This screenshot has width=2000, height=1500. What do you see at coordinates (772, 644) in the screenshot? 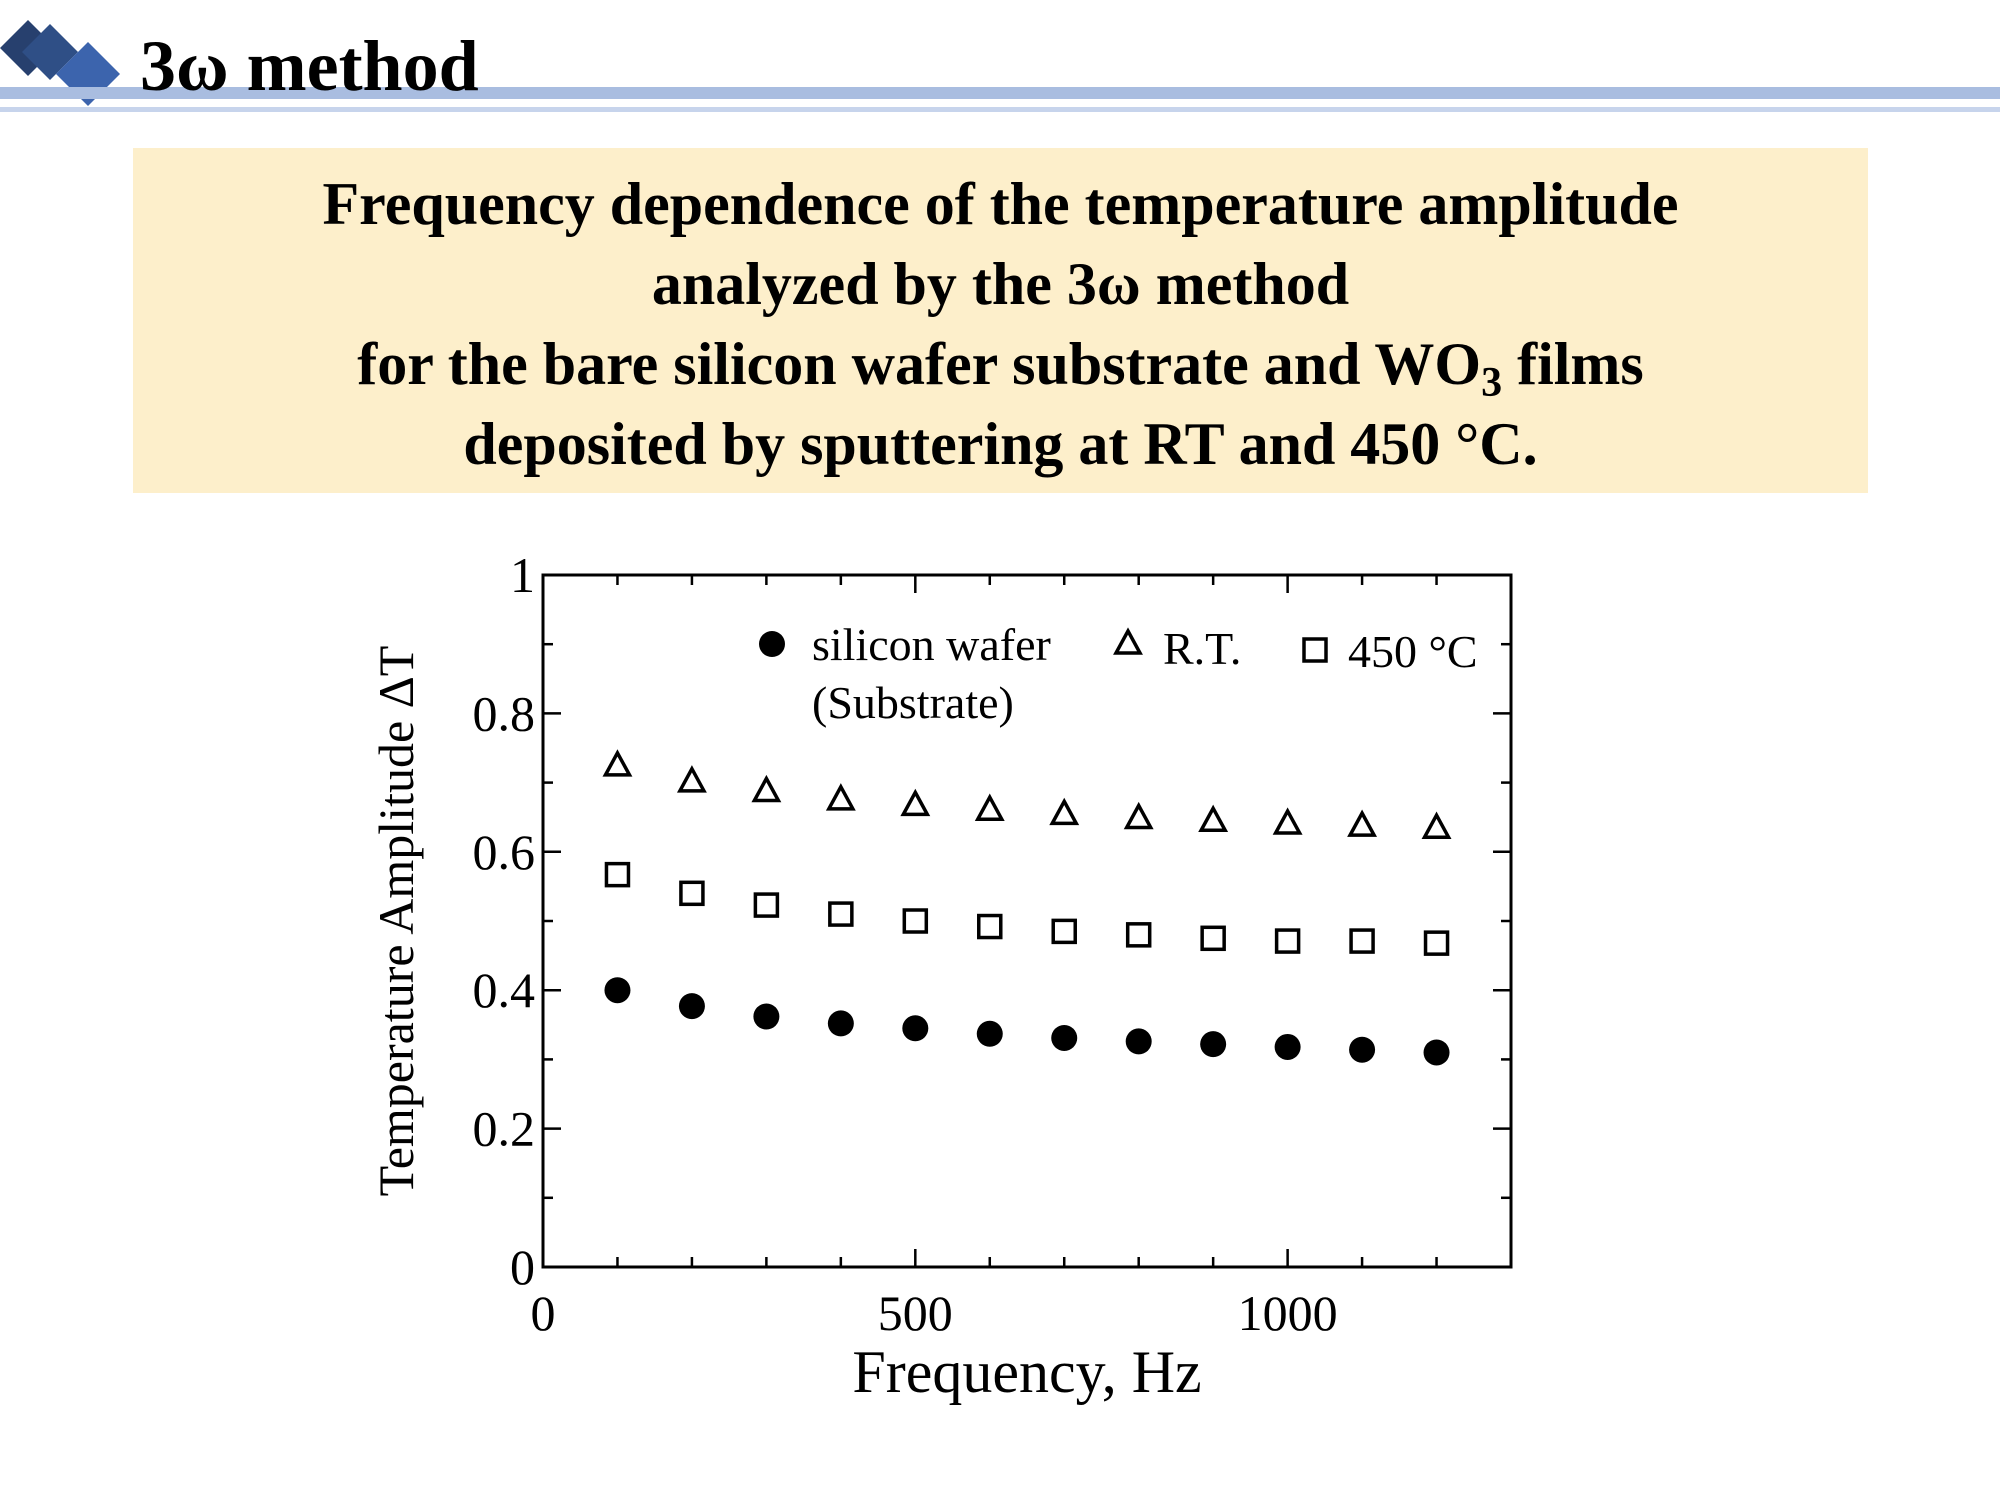
I see `legend-marker-silicon-wafer` at bounding box center [772, 644].